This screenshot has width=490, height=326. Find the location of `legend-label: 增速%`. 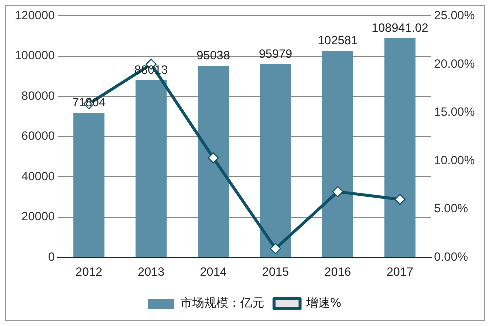

legend-label: 增速% is located at coordinates (323, 303).